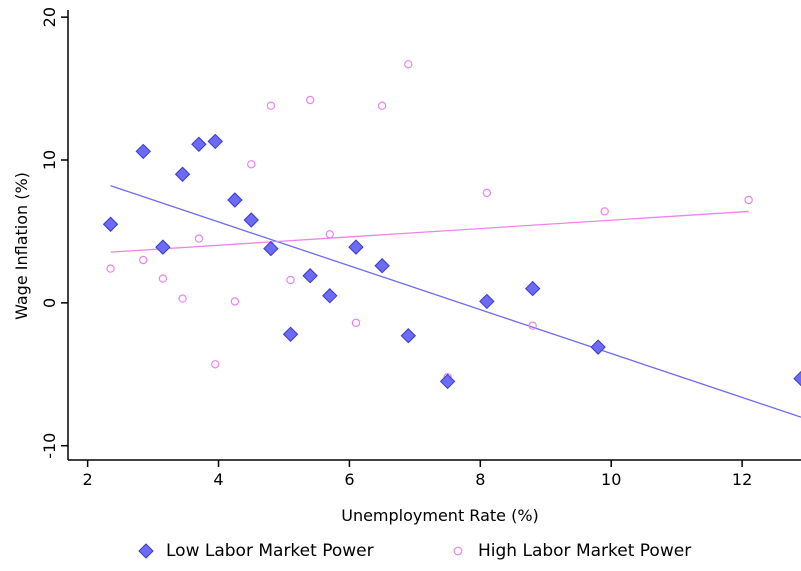 This screenshot has width=801, height=571. I want to click on x-tick-label: 12, so click(742, 479).